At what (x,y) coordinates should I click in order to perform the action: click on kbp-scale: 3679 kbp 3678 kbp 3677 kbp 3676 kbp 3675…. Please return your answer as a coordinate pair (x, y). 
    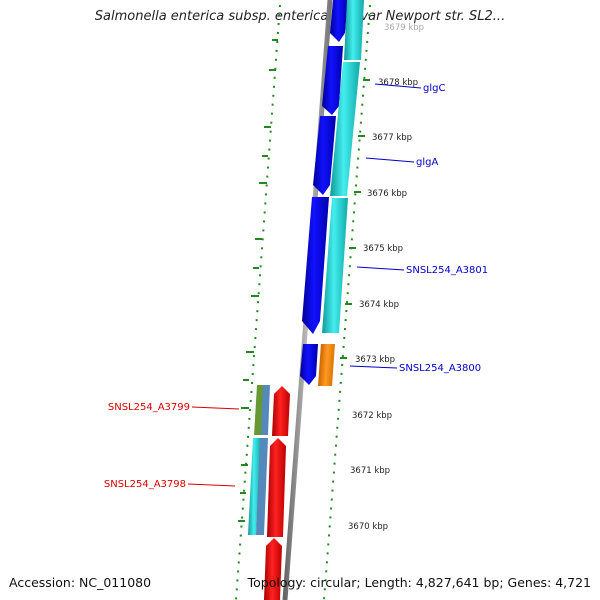
    Looking at the image, I should click on (386, 277).